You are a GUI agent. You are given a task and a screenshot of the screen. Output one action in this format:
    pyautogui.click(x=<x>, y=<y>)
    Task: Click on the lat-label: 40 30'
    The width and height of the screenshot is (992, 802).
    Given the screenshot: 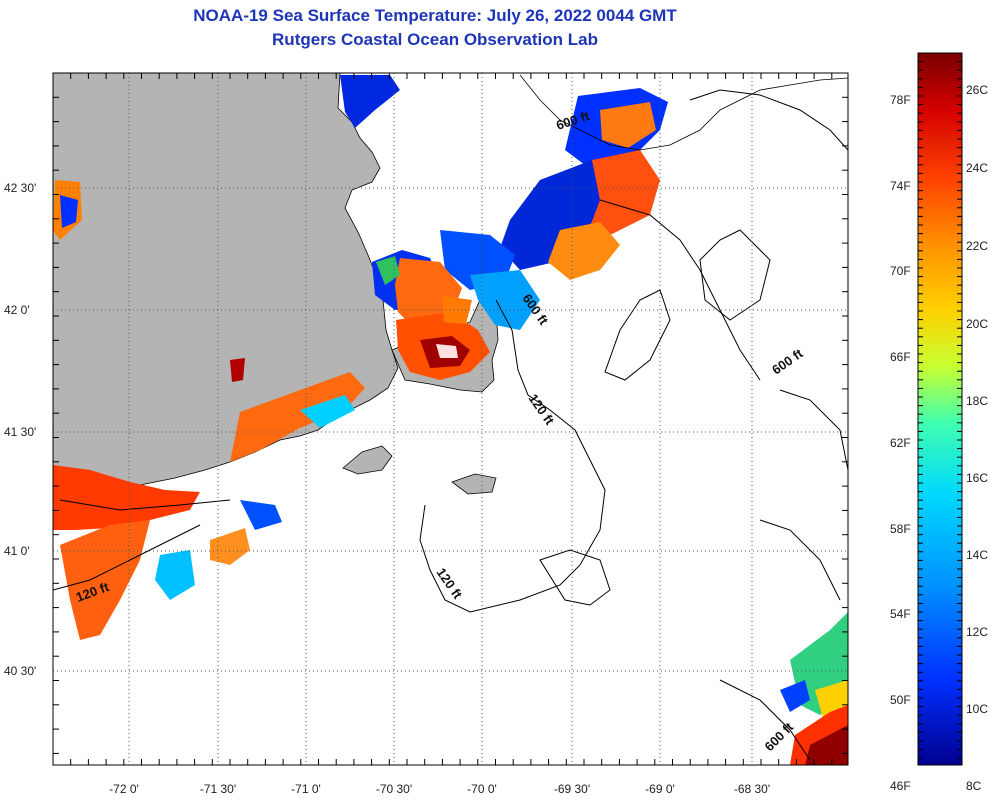 What is the action you would take?
    pyautogui.click(x=20, y=671)
    